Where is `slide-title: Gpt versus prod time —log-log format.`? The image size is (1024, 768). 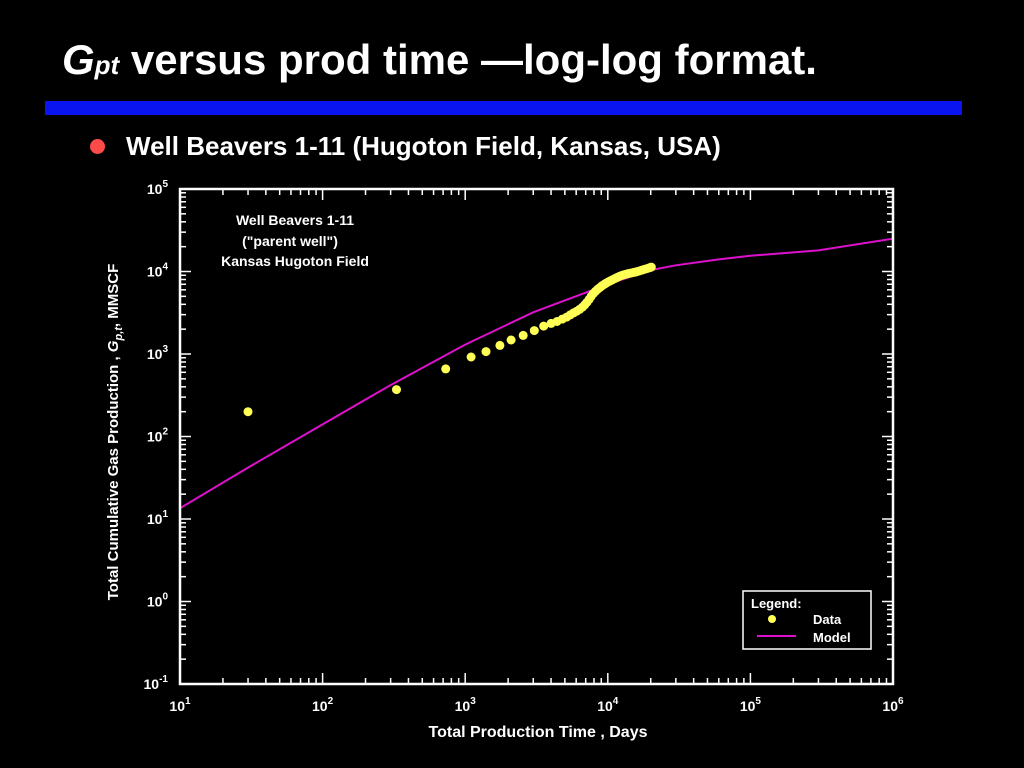 slide-title: Gpt versus prod time —log-log format. is located at coordinates (439, 60).